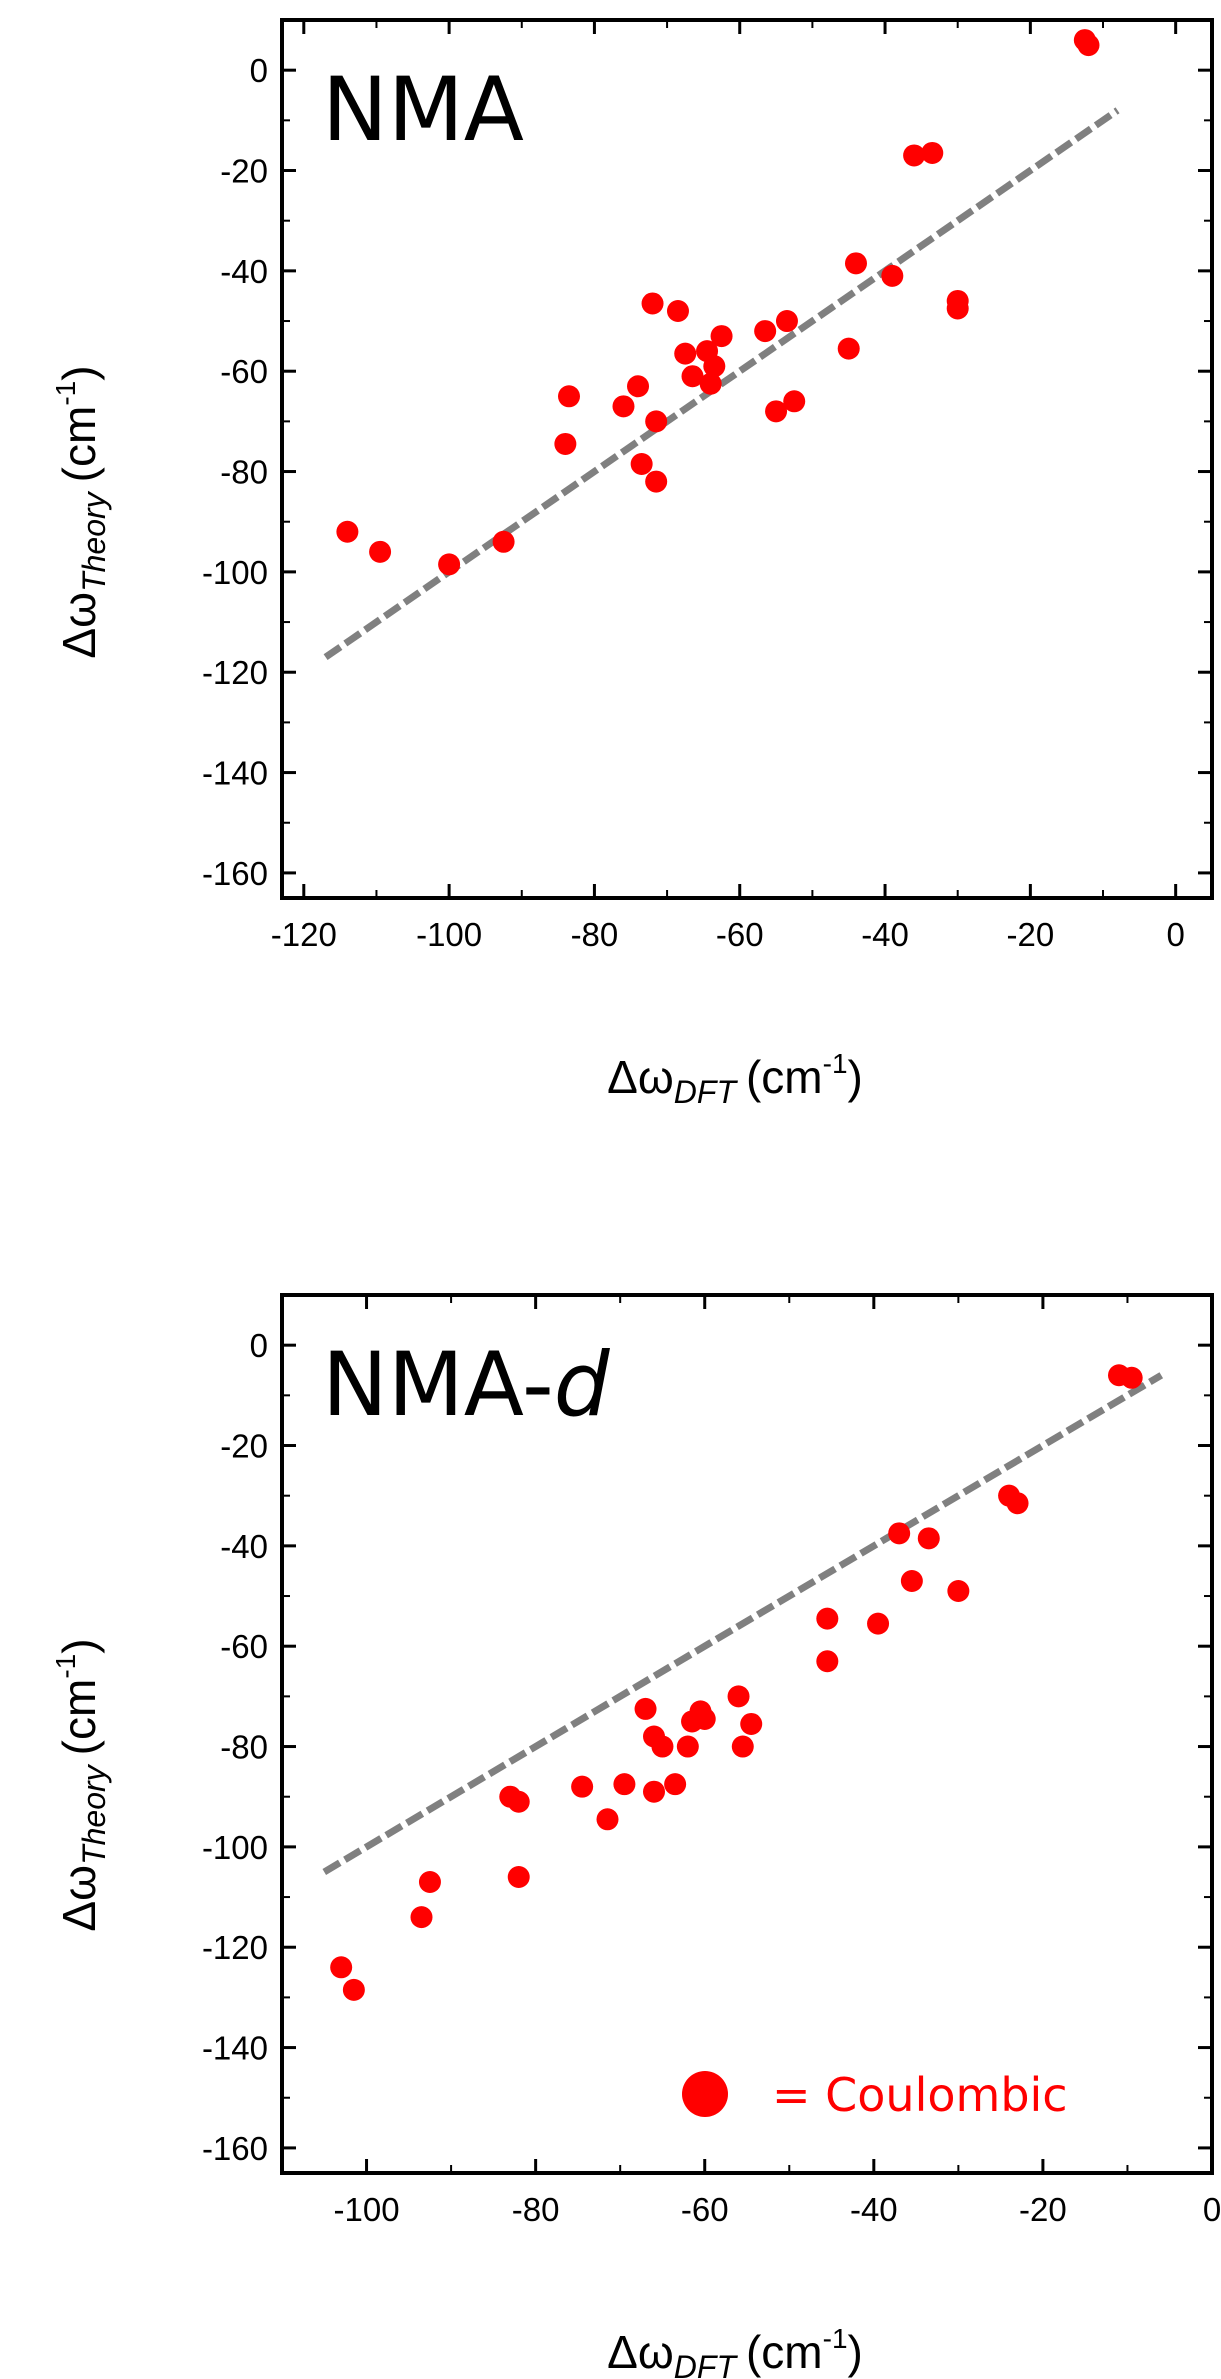 Image resolution: width=1221 pixels, height=2379 pixels. What do you see at coordinates (743, 1623) in the screenshot?
I see `fit-line` at bounding box center [743, 1623].